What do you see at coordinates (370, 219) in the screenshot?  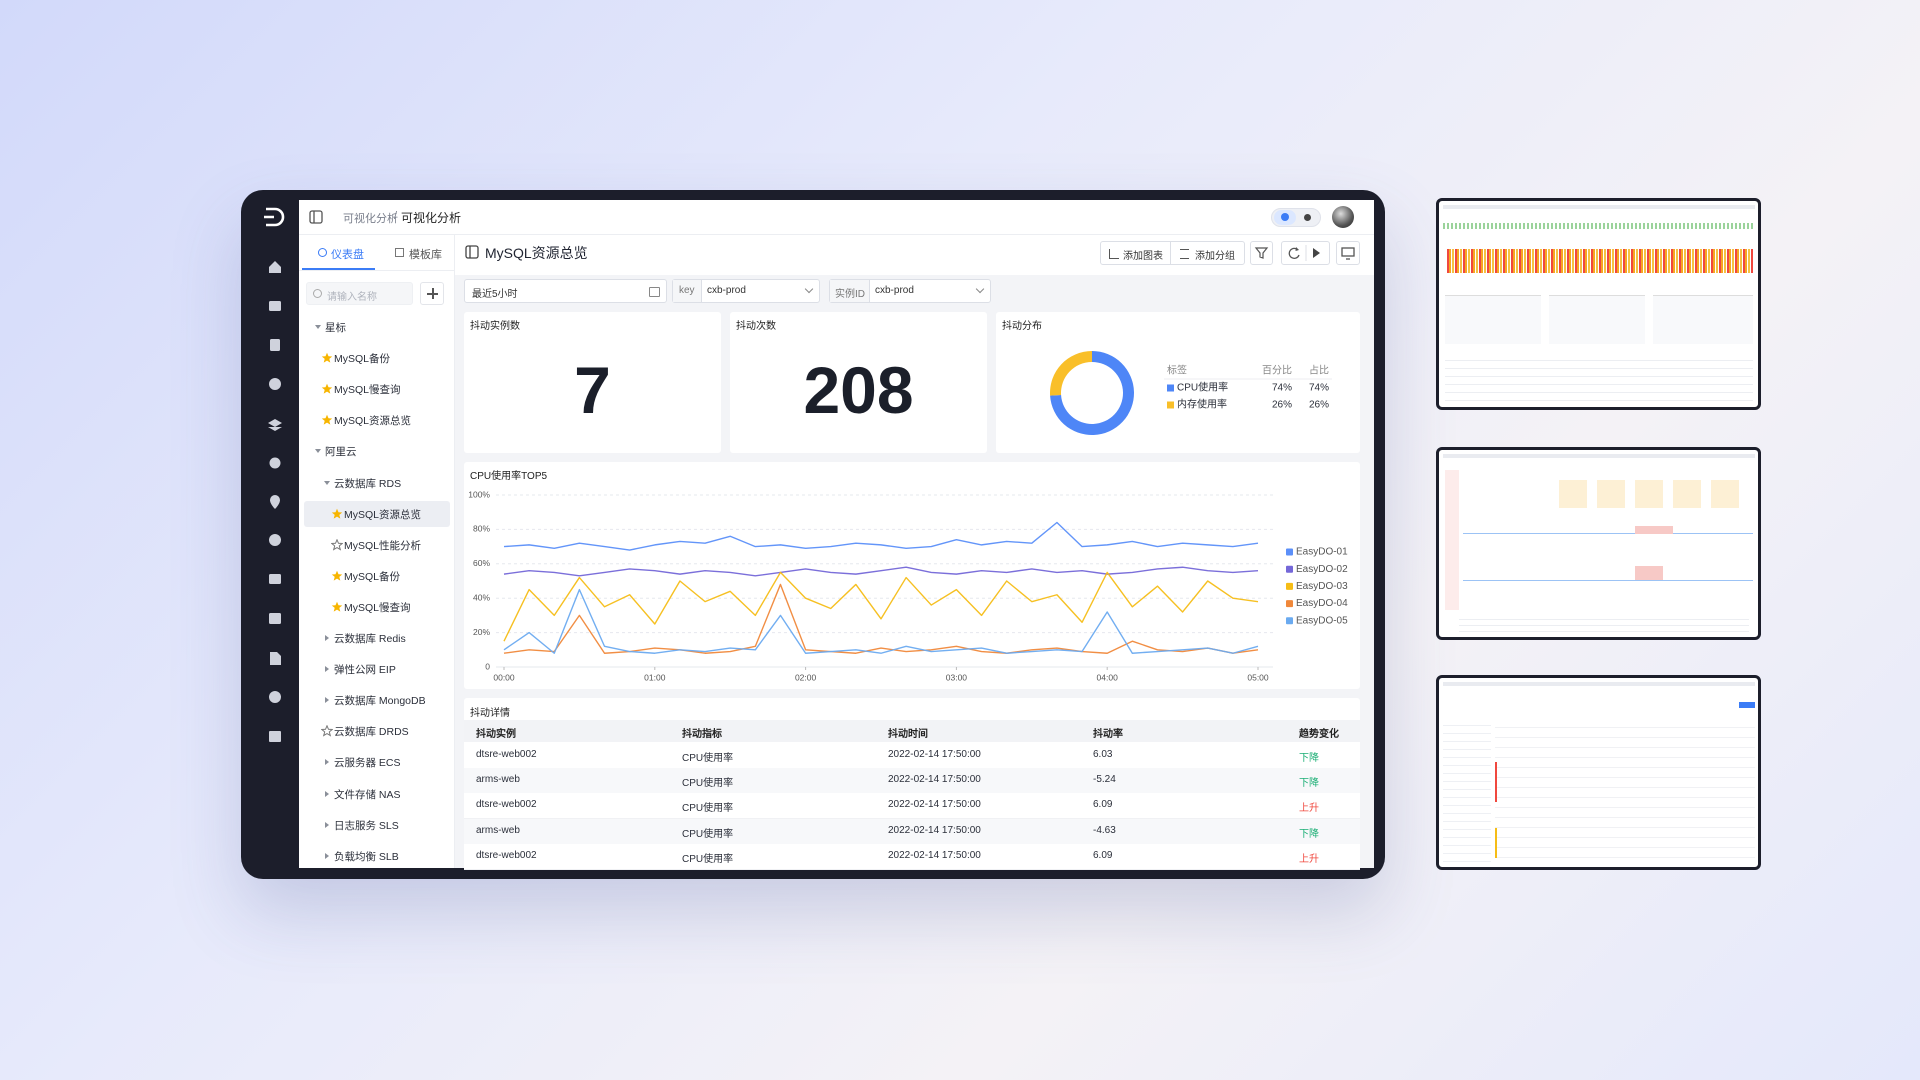 I see `breadcrumb-parent: 可视化分析` at bounding box center [370, 219].